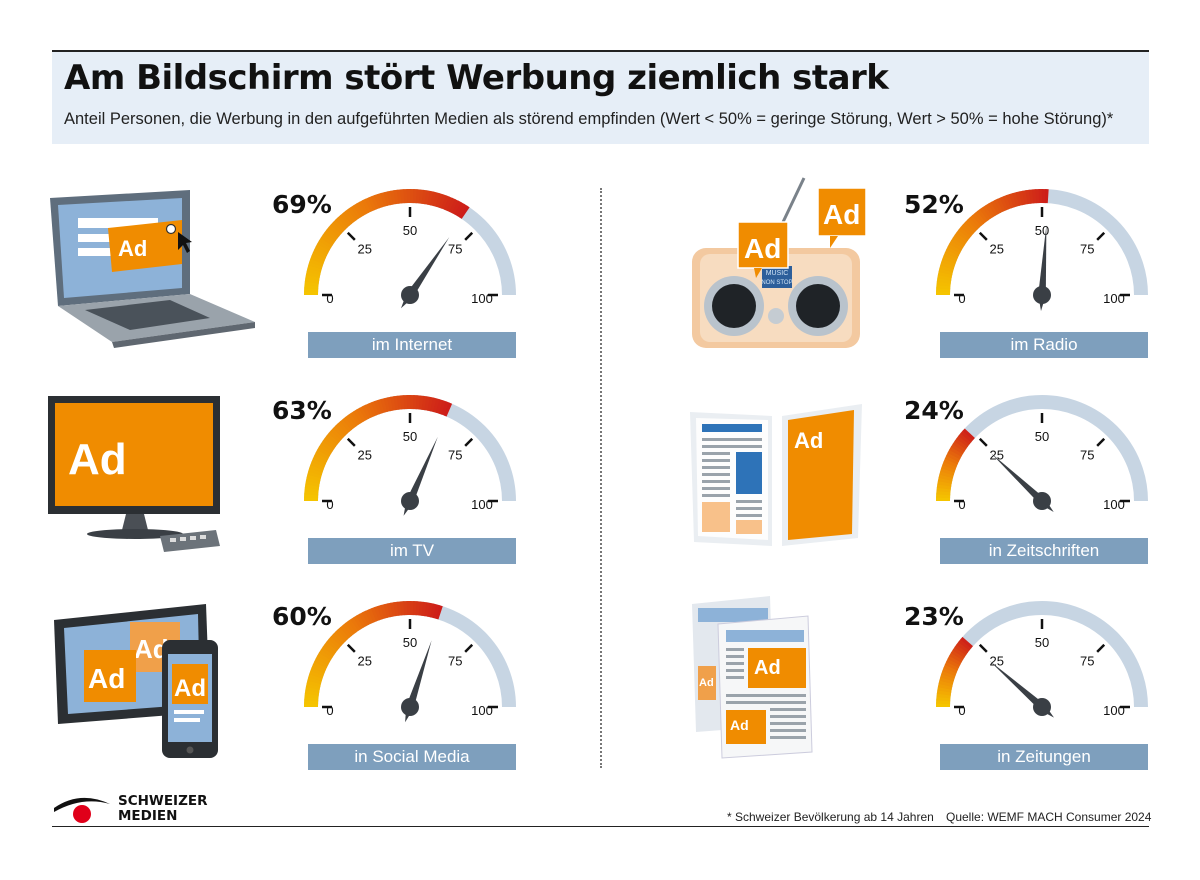 This screenshot has width=1200, height=880. I want to click on logo-line2: MEDIEN, so click(148, 816).